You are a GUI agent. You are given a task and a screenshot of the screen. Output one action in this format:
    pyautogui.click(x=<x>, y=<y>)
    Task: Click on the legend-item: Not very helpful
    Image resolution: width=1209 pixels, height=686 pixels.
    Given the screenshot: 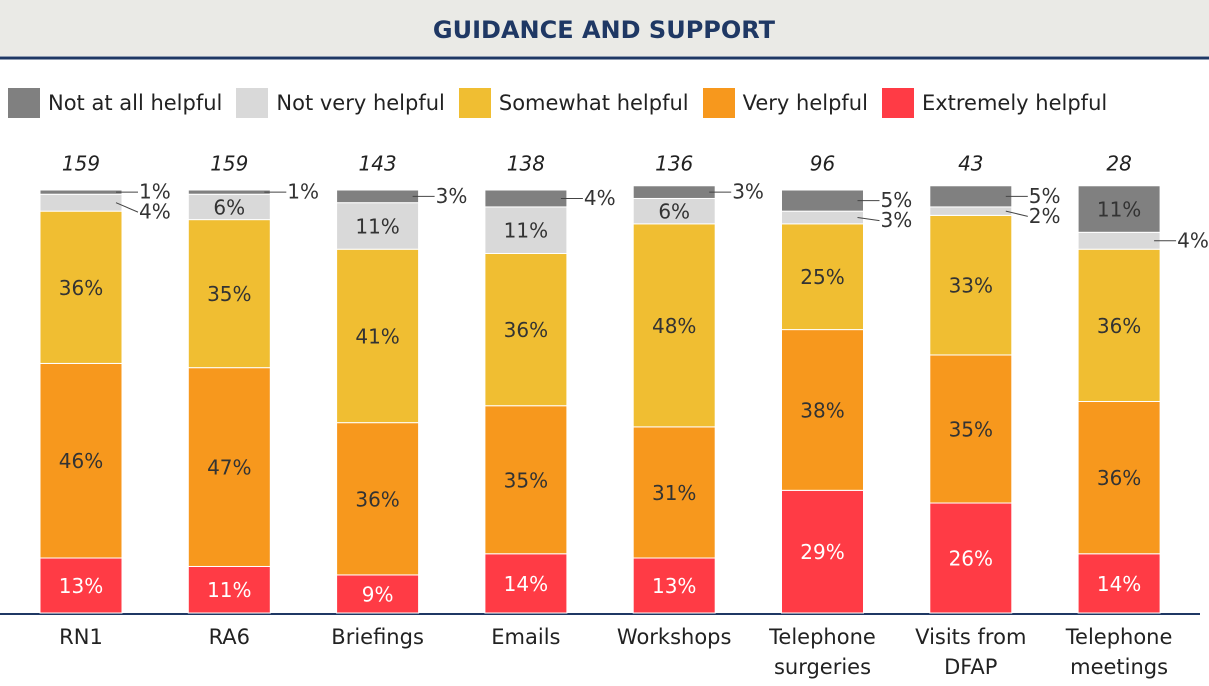 What is the action you would take?
    pyautogui.click(x=340, y=103)
    